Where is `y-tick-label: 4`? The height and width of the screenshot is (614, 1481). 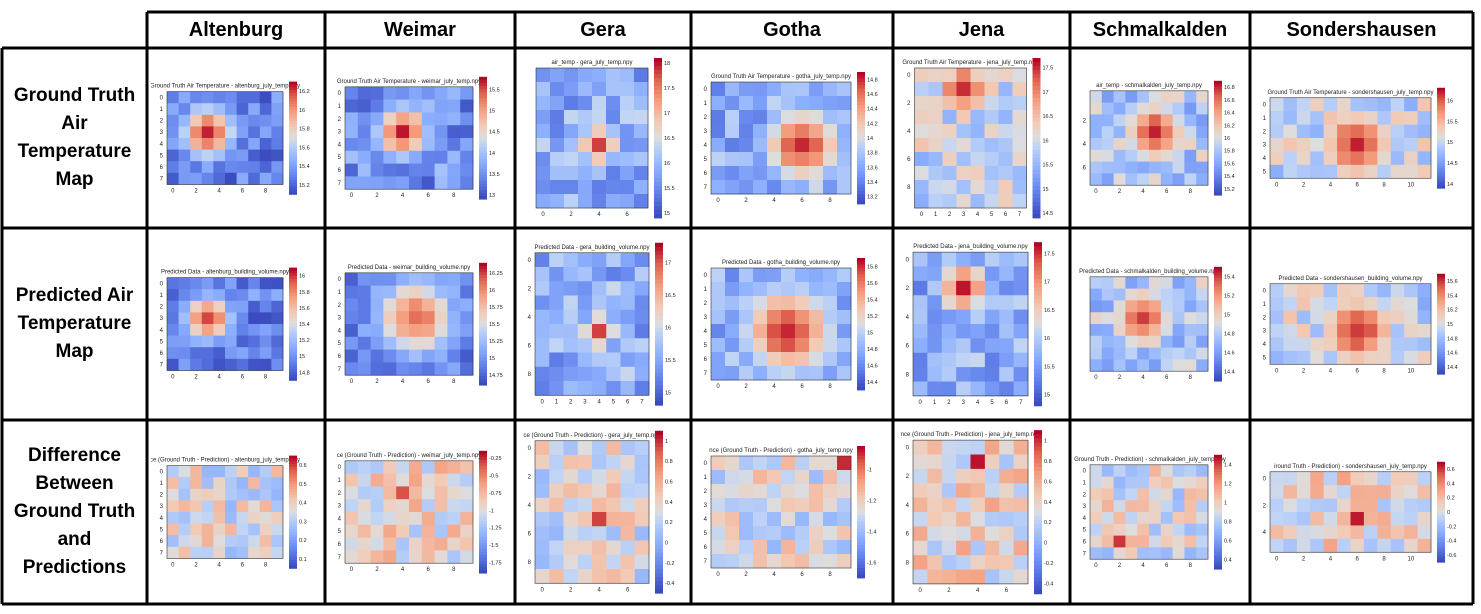 y-tick-label: 4 is located at coordinates (162, 519).